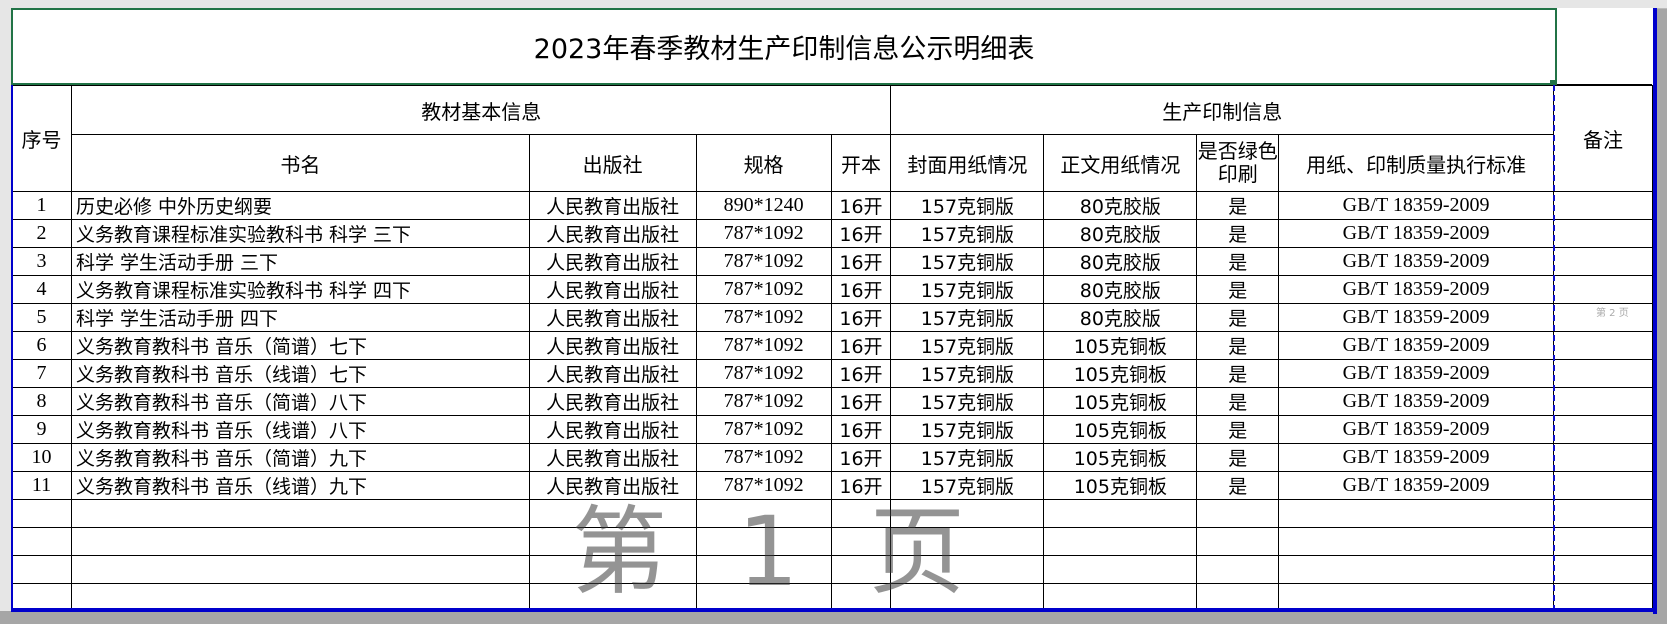 The image size is (1667, 624). I want to click on header-group-print: 生产印制信息, so click(1222, 110).